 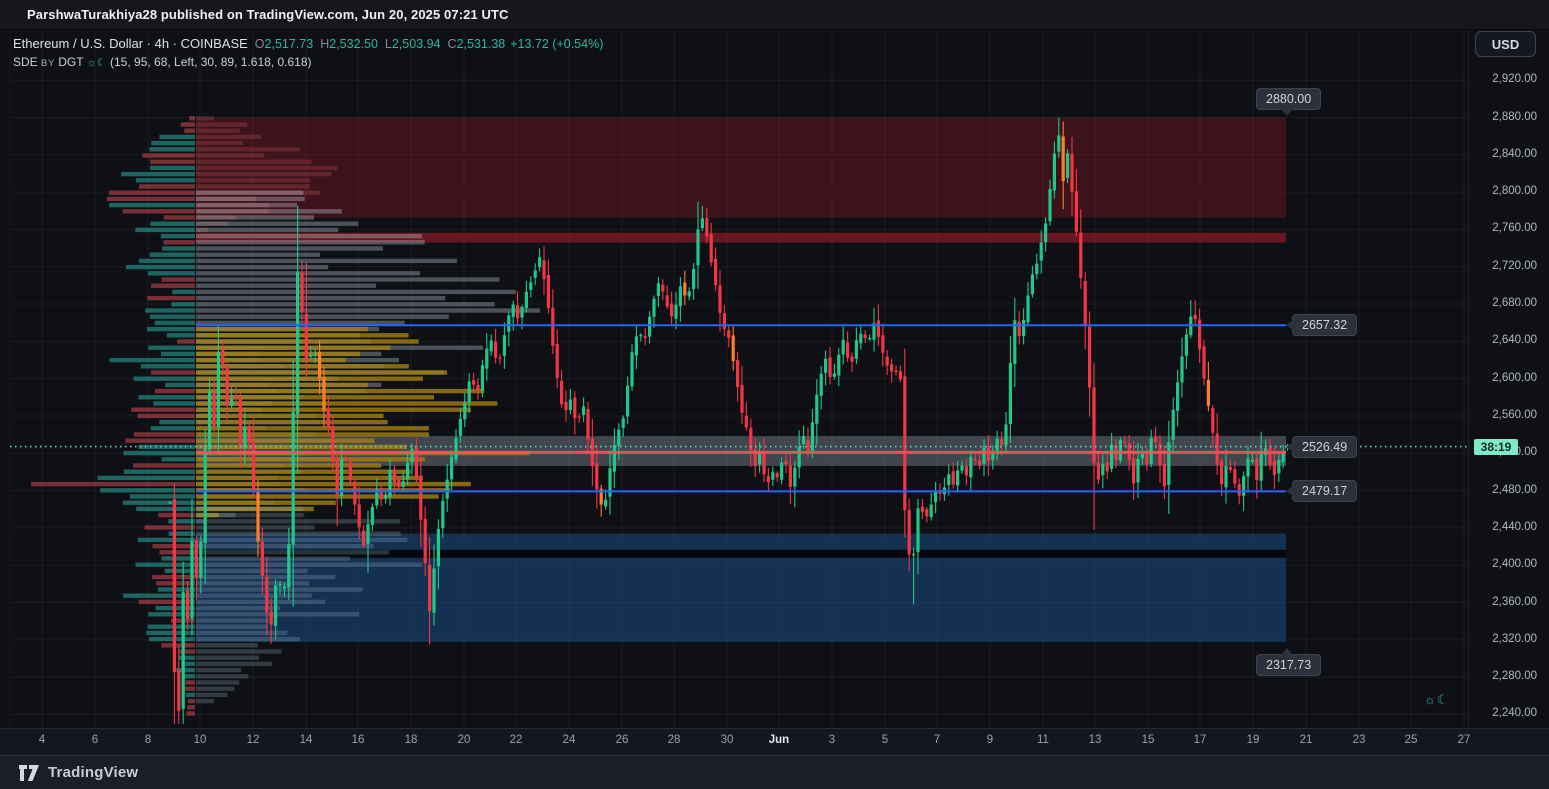 I want to click on indicator-by: BY, so click(x=48, y=63).